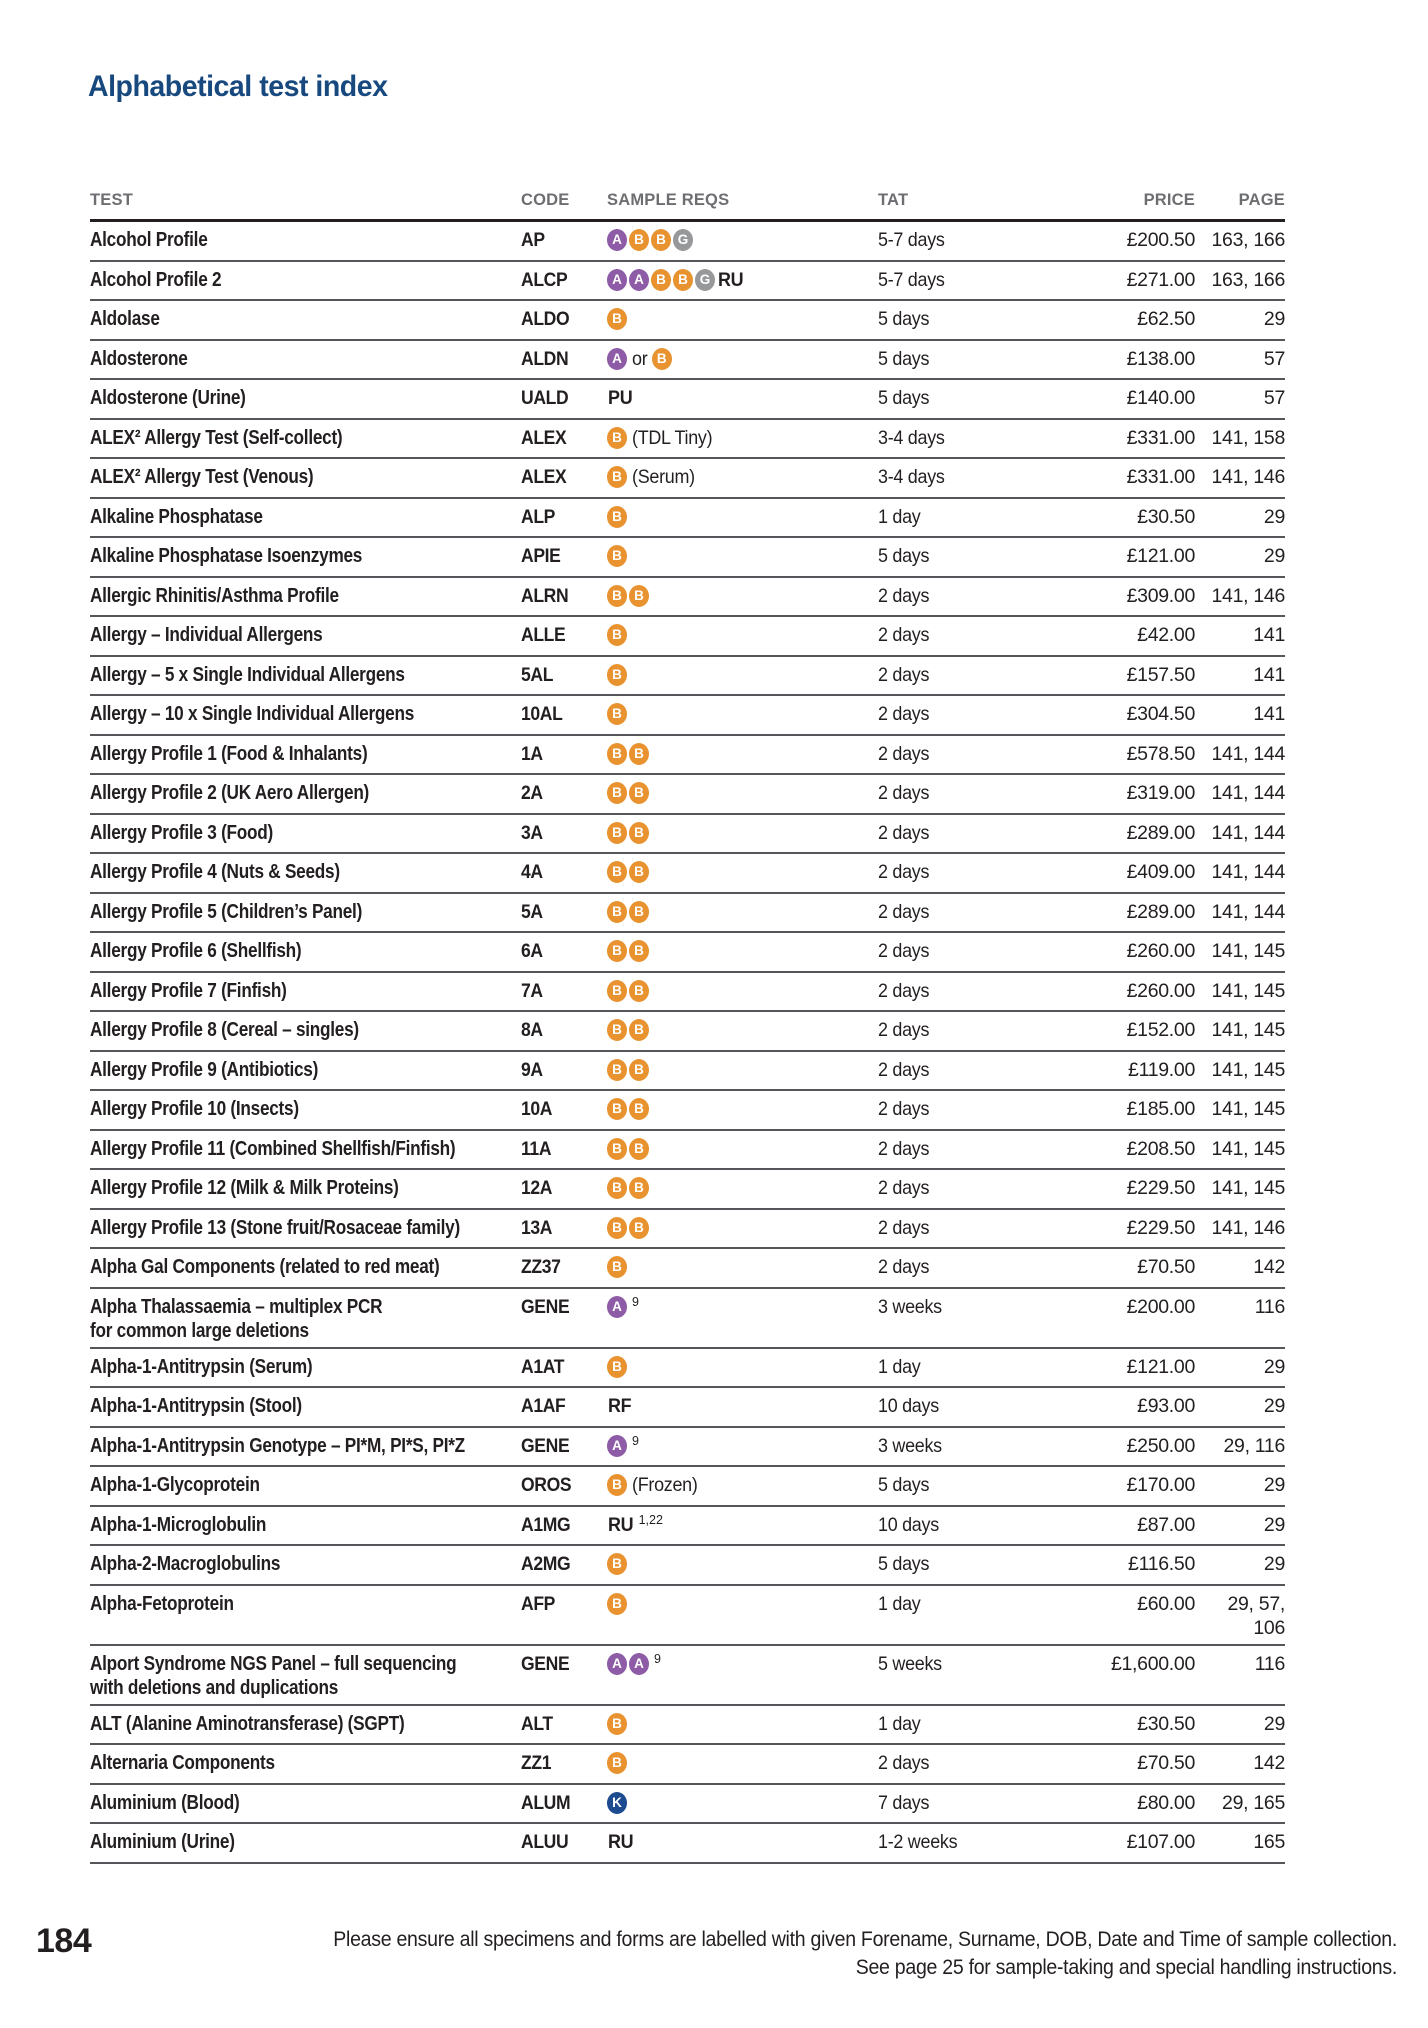 This screenshot has height=2028, width=1428. Describe the element at coordinates (1161, 872) in the screenshot. I see `price-value: £409.00` at that location.